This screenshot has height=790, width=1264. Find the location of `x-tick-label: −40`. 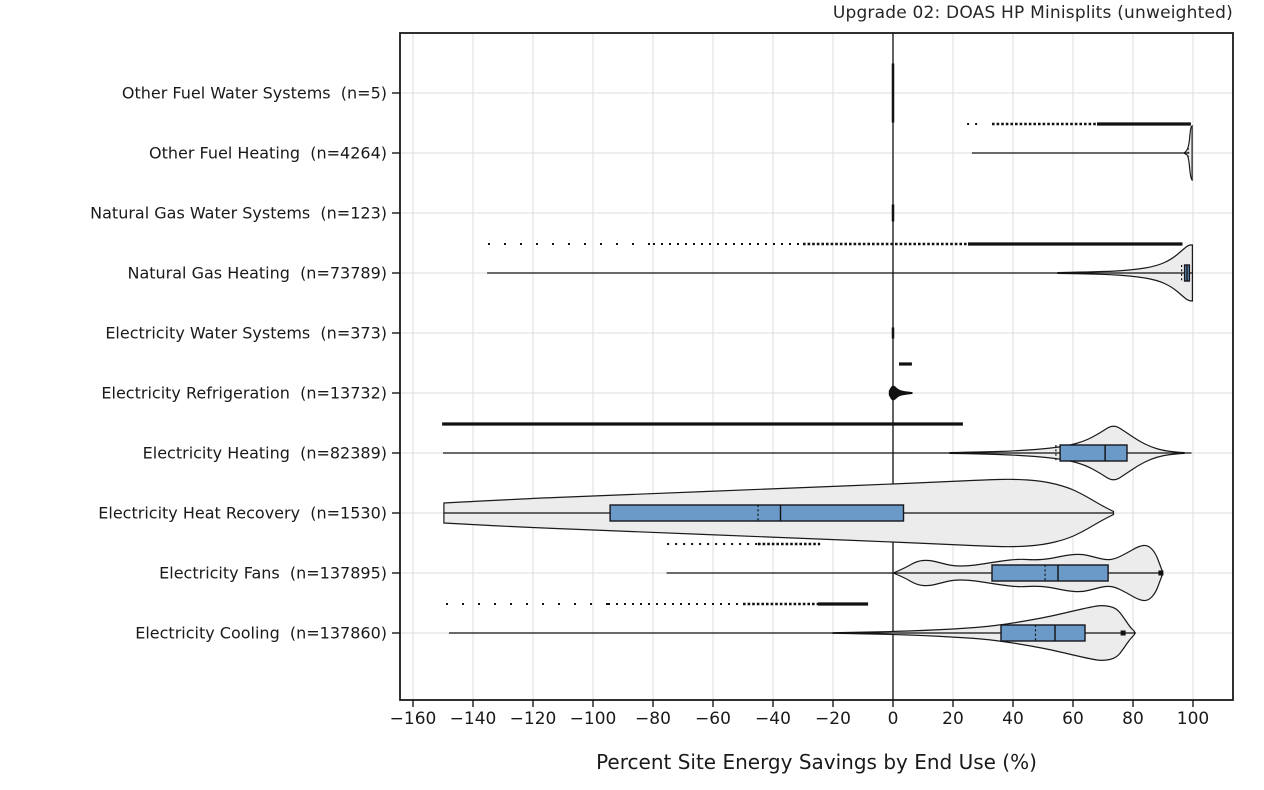

x-tick-label: −40 is located at coordinates (773, 719).